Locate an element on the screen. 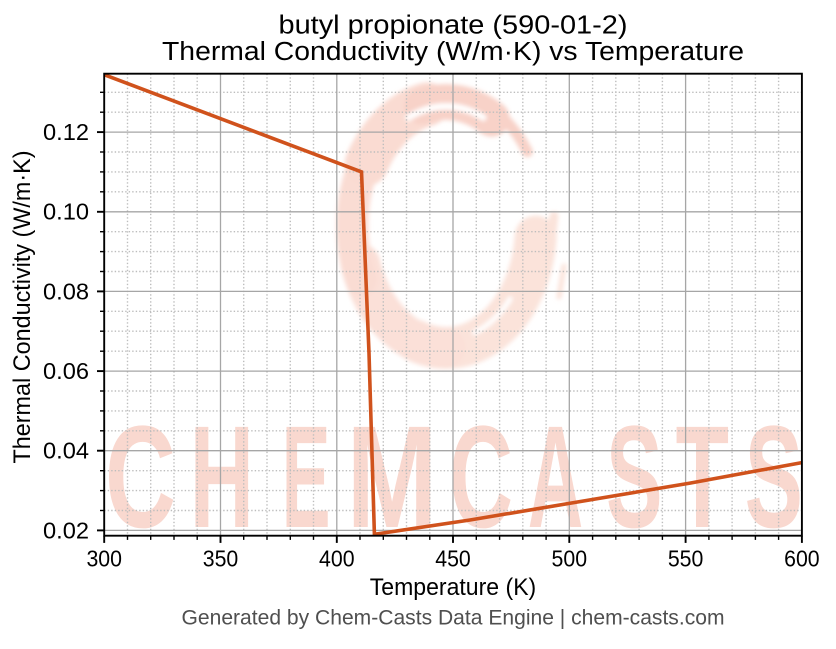 Image resolution: width=836 pixels, height=649 pixels. svg-text: 400 is located at coordinates (337, 559).